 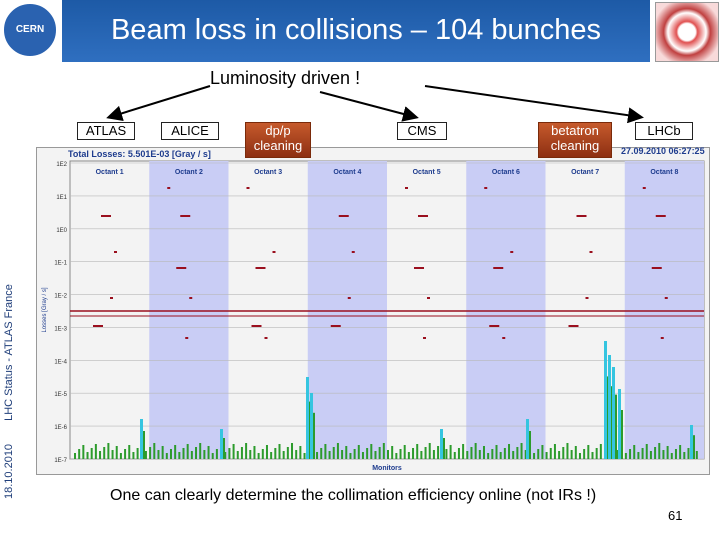 I want to click on octant-label: Octant 8, so click(x=664, y=172).